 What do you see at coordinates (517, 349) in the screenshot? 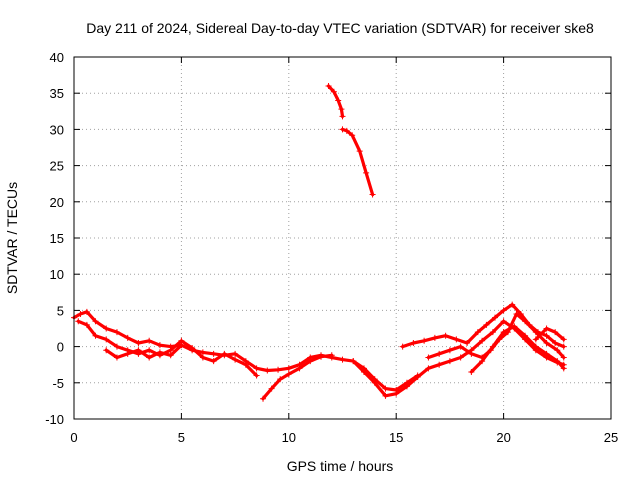
I see `series-track-j` at bounding box center [517, 349].